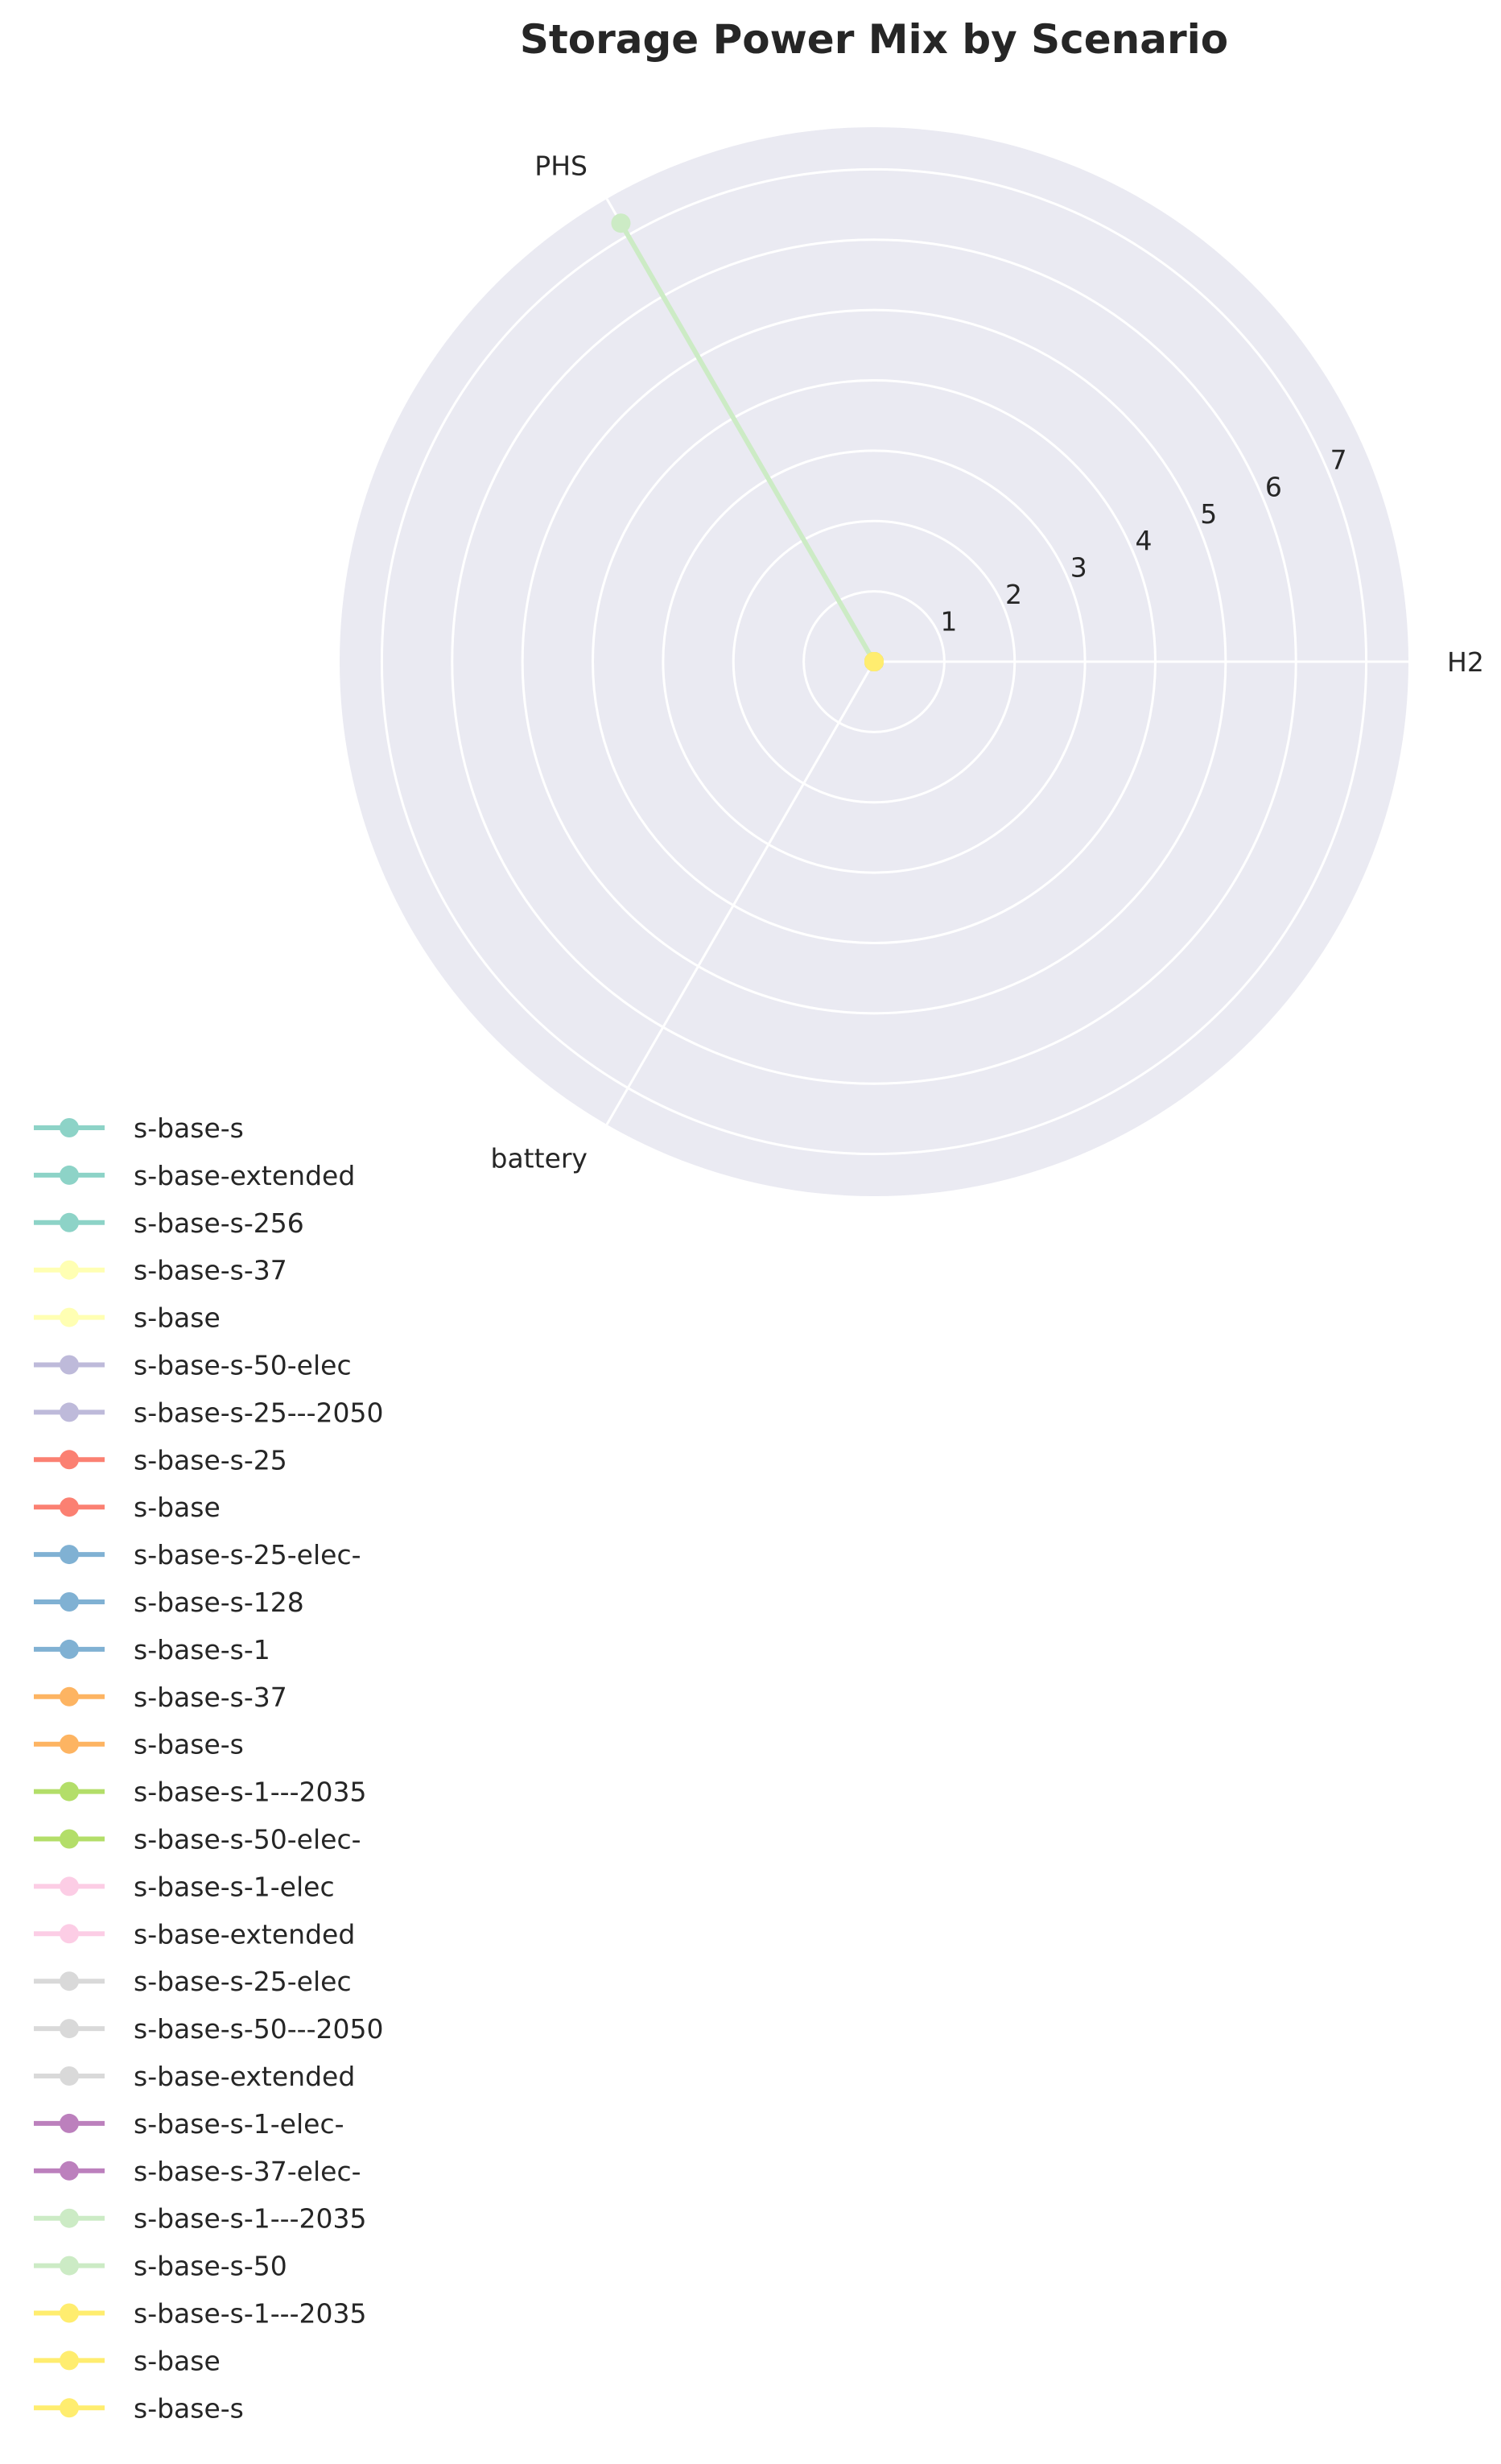 The height and width of the screenshot is (2464, 1501). I want to click on axis-label-h2: H2, so click(1465, 662).